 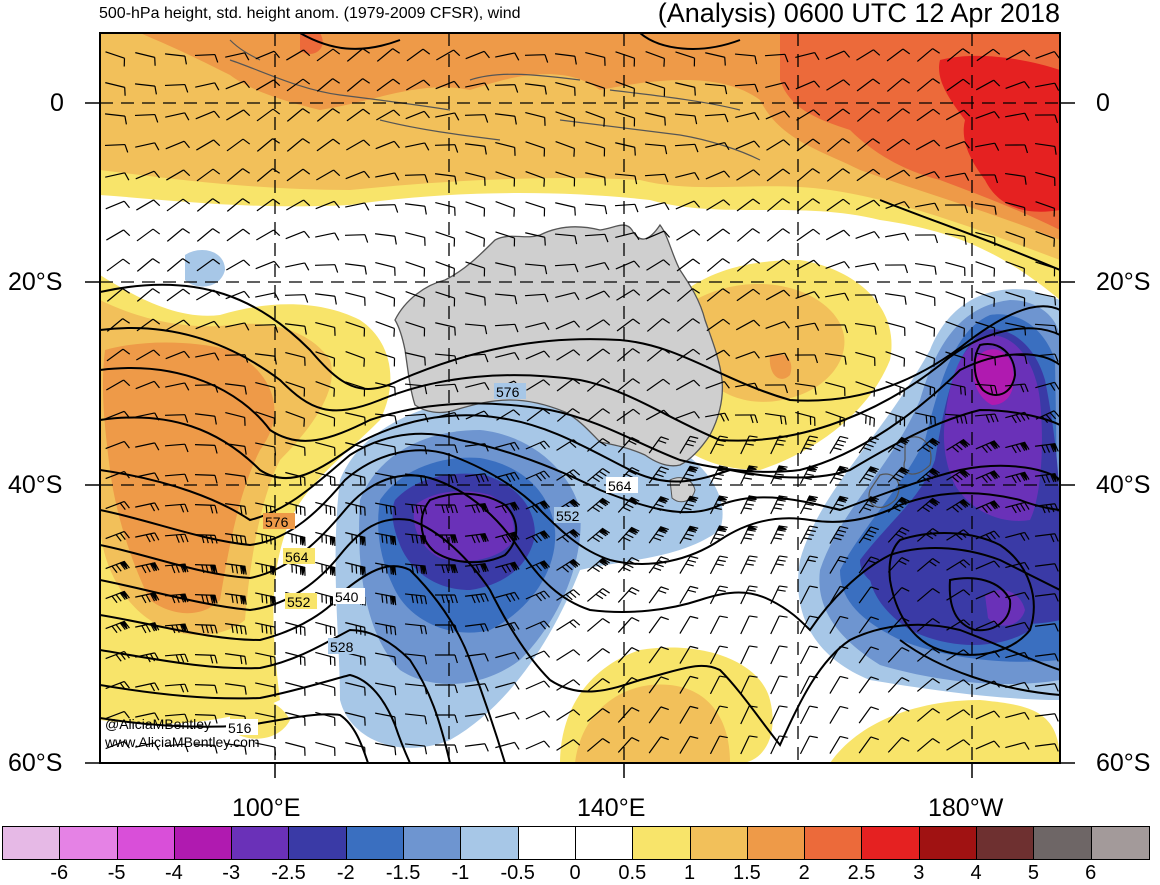 What do you see at coordinates (345, 873) in the screenshot?
I see `colorbar-tick-label: -2` at bounding box center [345, 873].